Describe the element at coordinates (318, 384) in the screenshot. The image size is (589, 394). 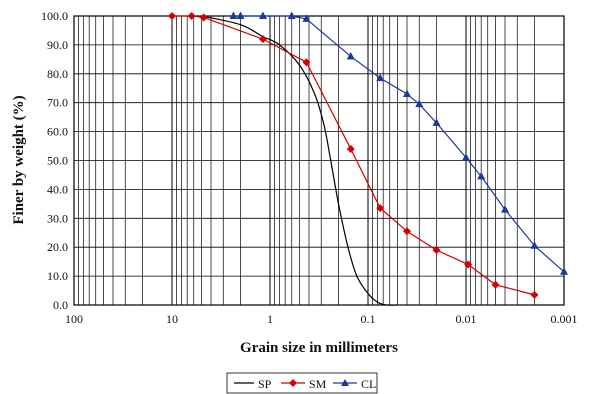
I see `legend-sm-label: SM` at that location.